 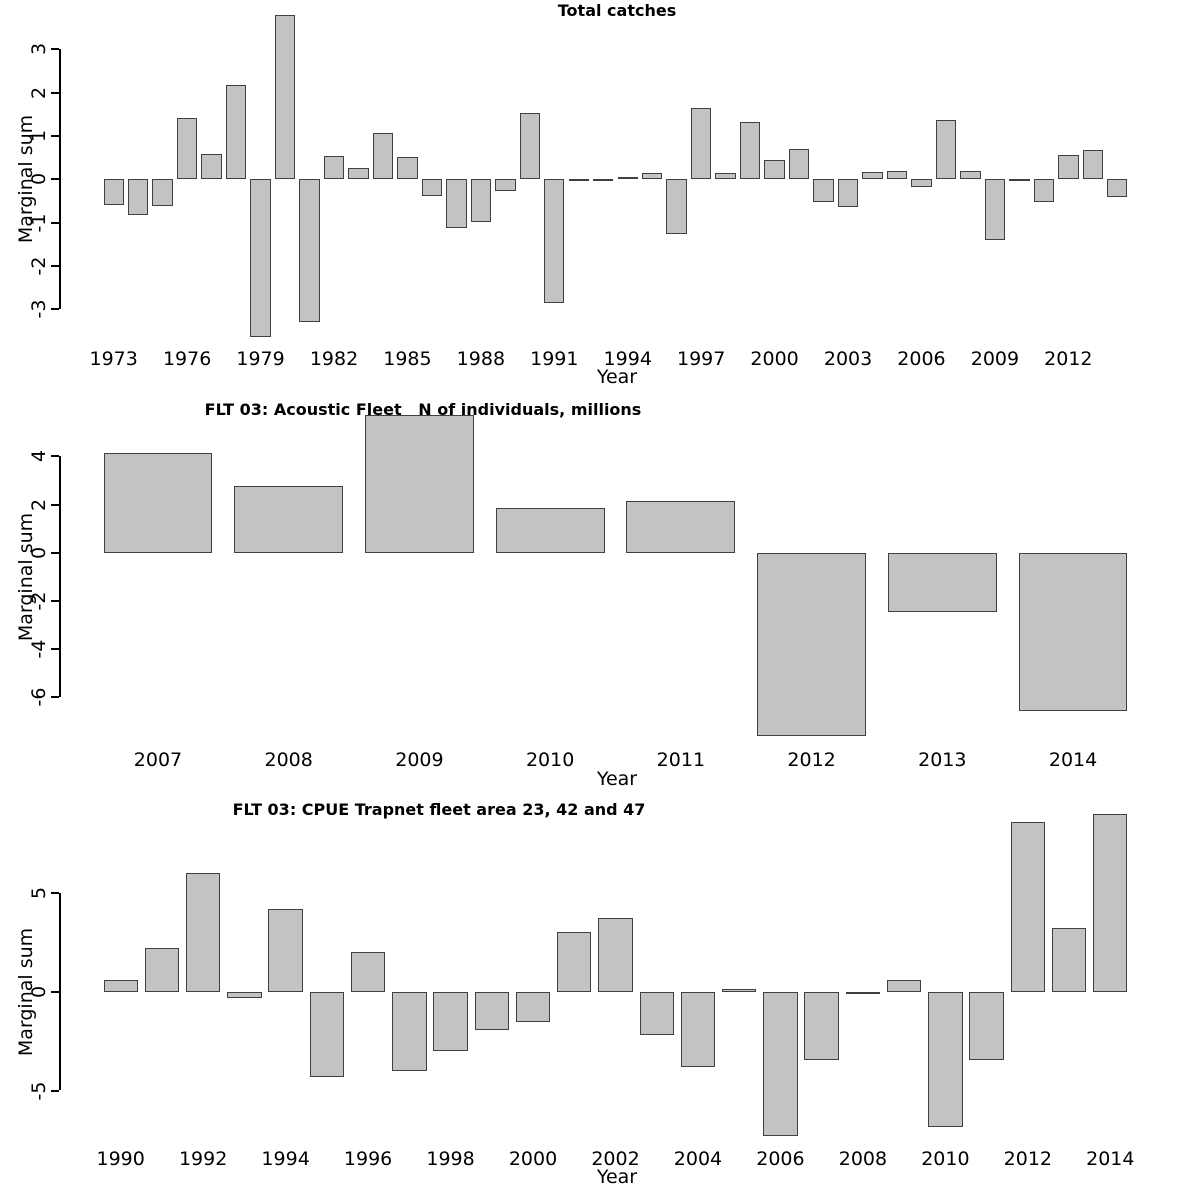 I want to click on y-tick-label: 3, so click(x=39, y=49).